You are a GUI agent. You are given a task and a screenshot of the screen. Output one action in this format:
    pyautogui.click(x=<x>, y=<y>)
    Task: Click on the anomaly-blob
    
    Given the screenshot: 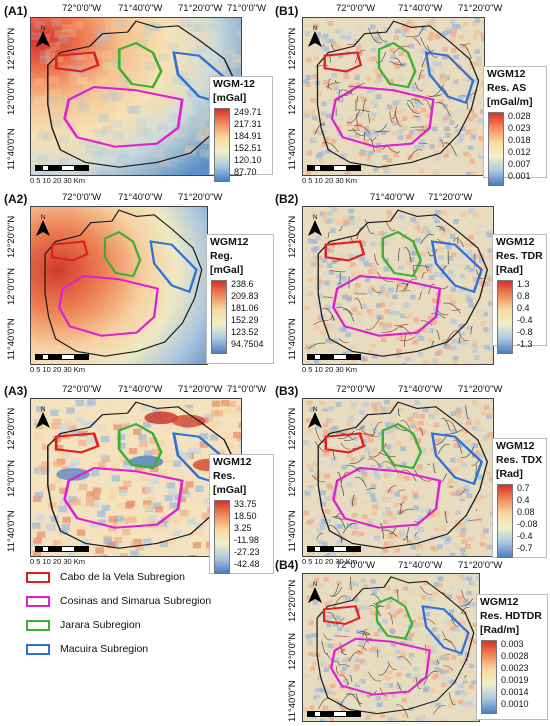 What is the action you would take?
    pyautogui.click(x=188, y=421)
    